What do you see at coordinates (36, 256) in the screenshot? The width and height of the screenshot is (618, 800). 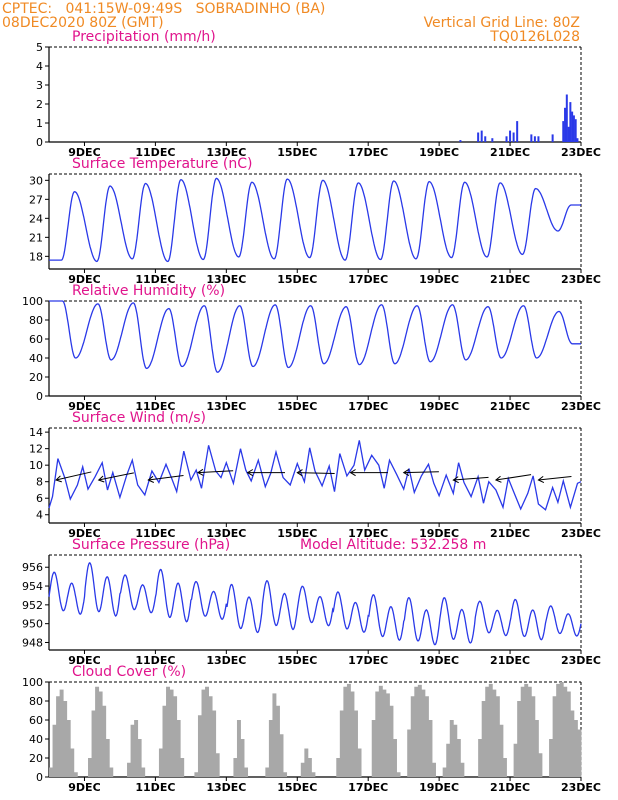 I see `y-tick-label: 18` at bounding box center [36, 256].